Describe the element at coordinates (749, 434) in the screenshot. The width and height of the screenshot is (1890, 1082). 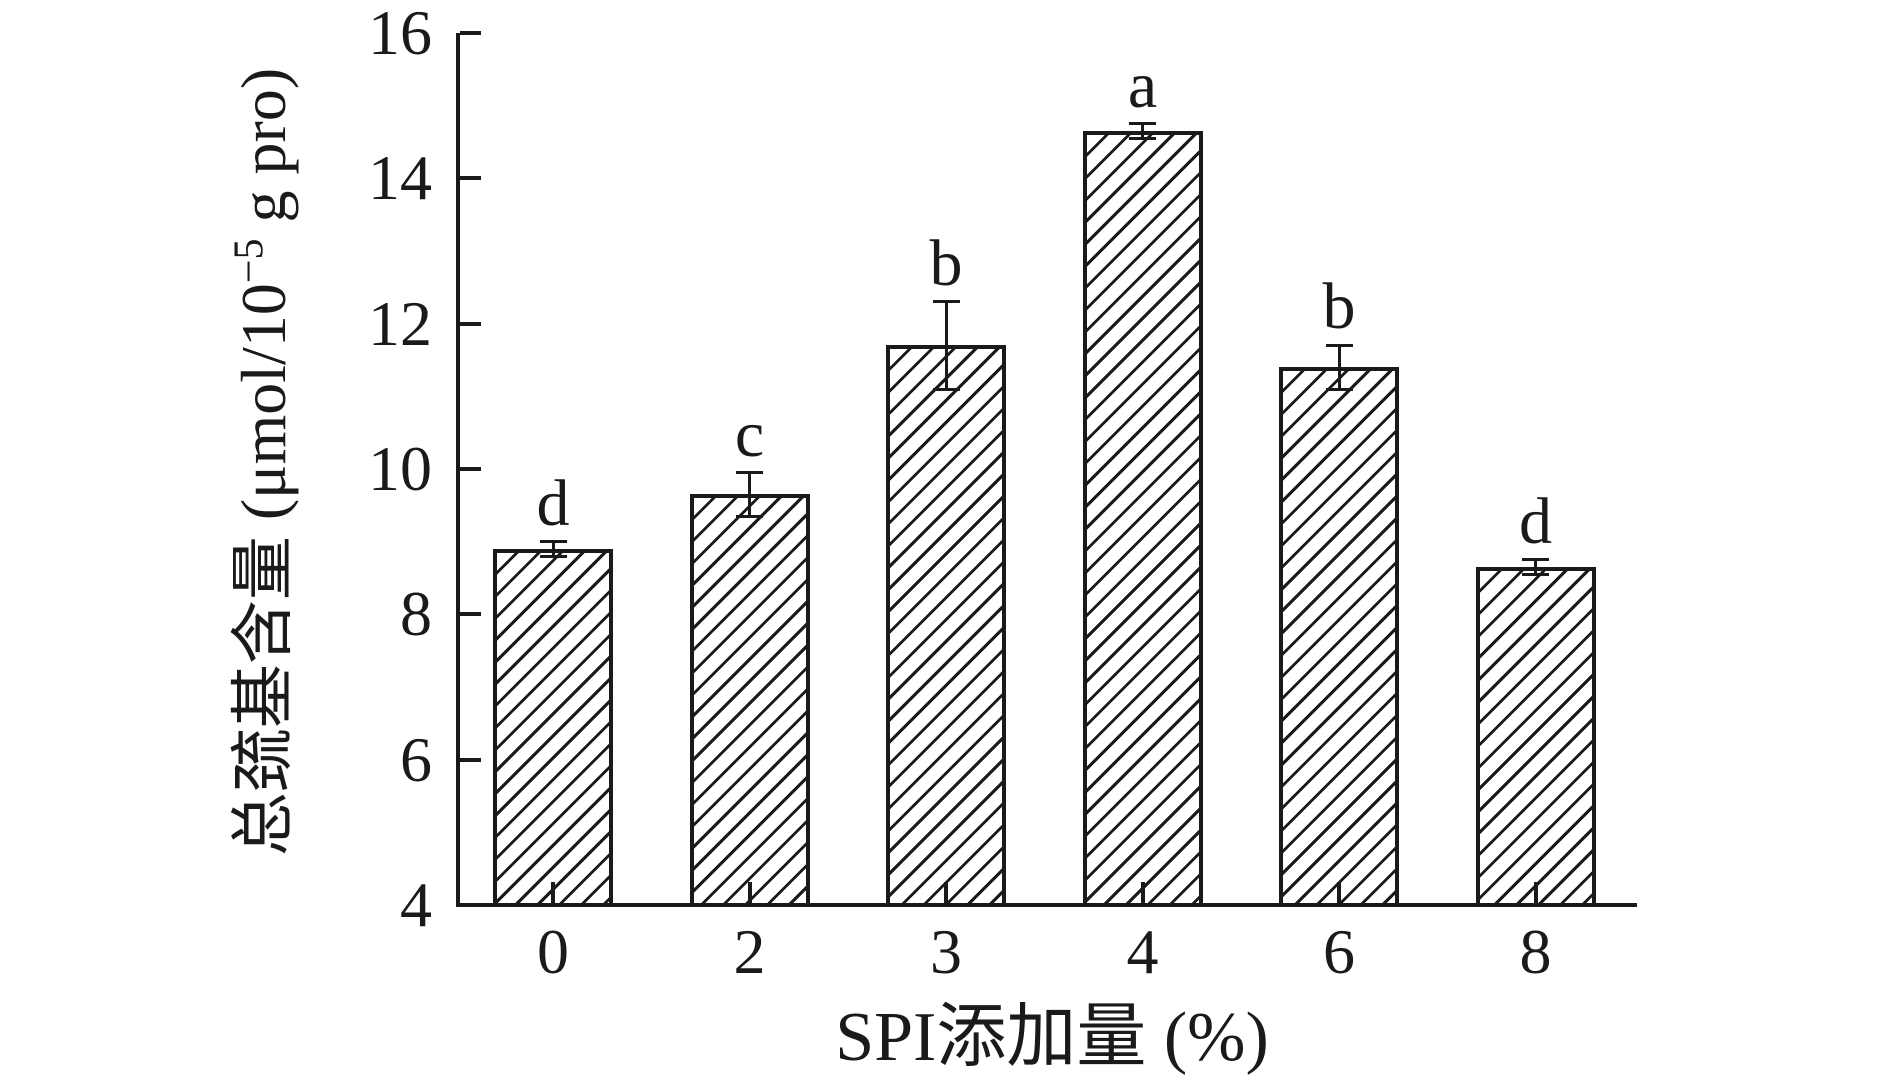
I see `significance-letter-2: c` at that location.